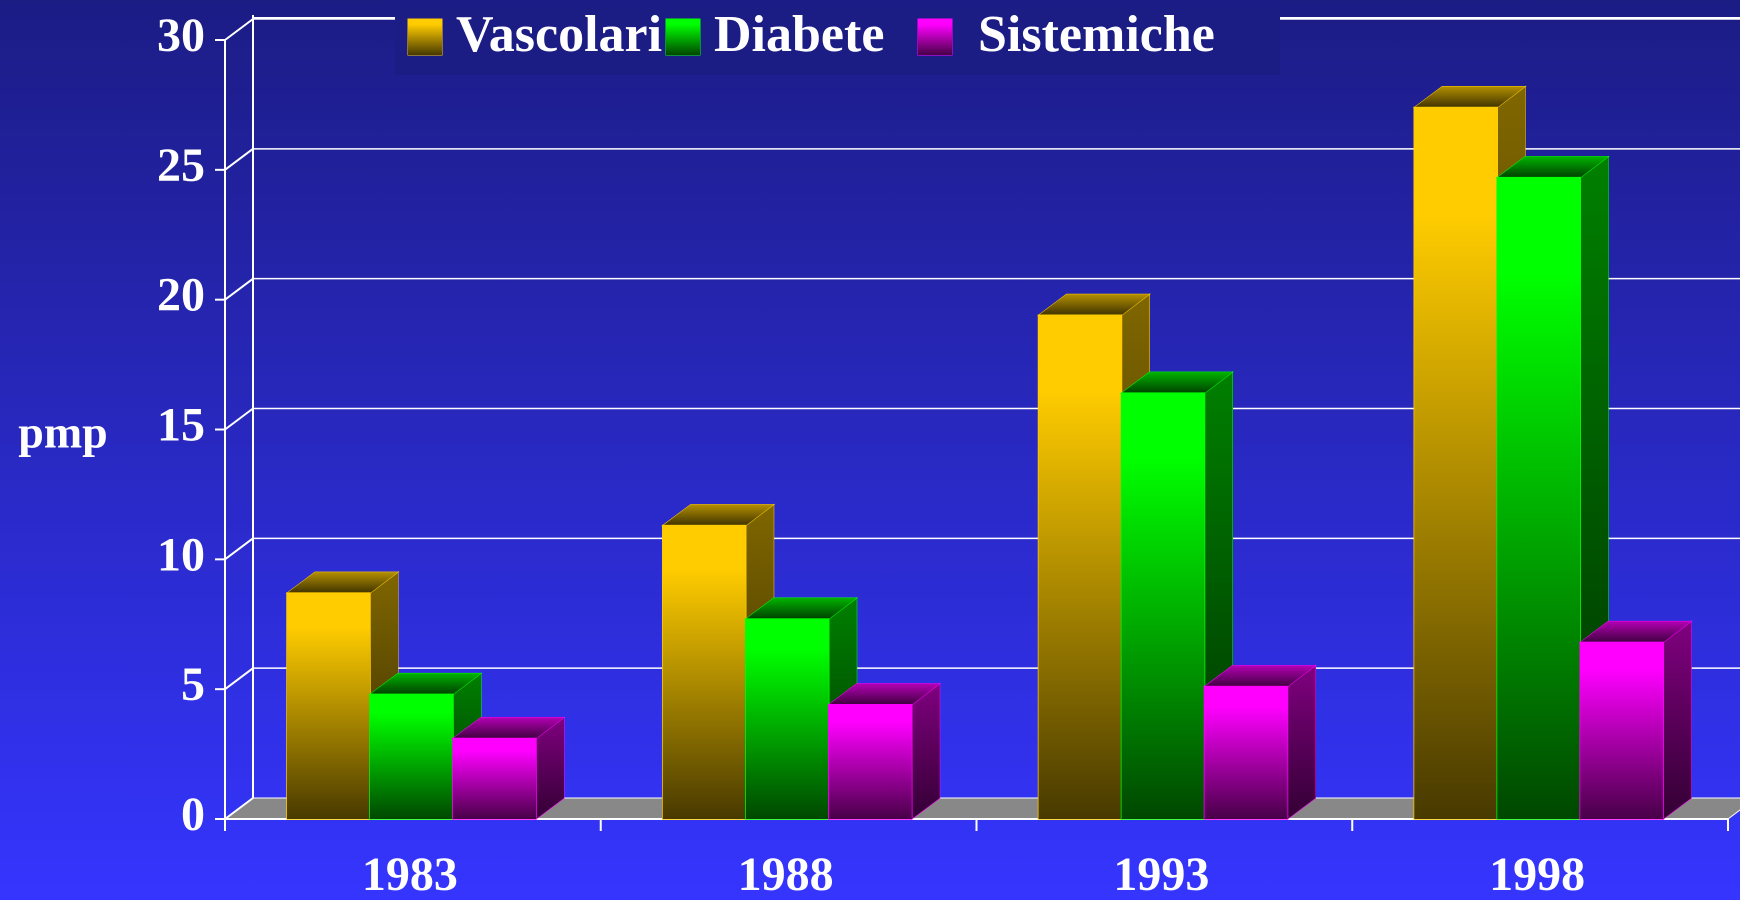 The height and width of the screenshot is (900, 1740). Describe the element at coordinates (410, 874) in the screenshot. I see `x-tick-label: 1983` at that location.